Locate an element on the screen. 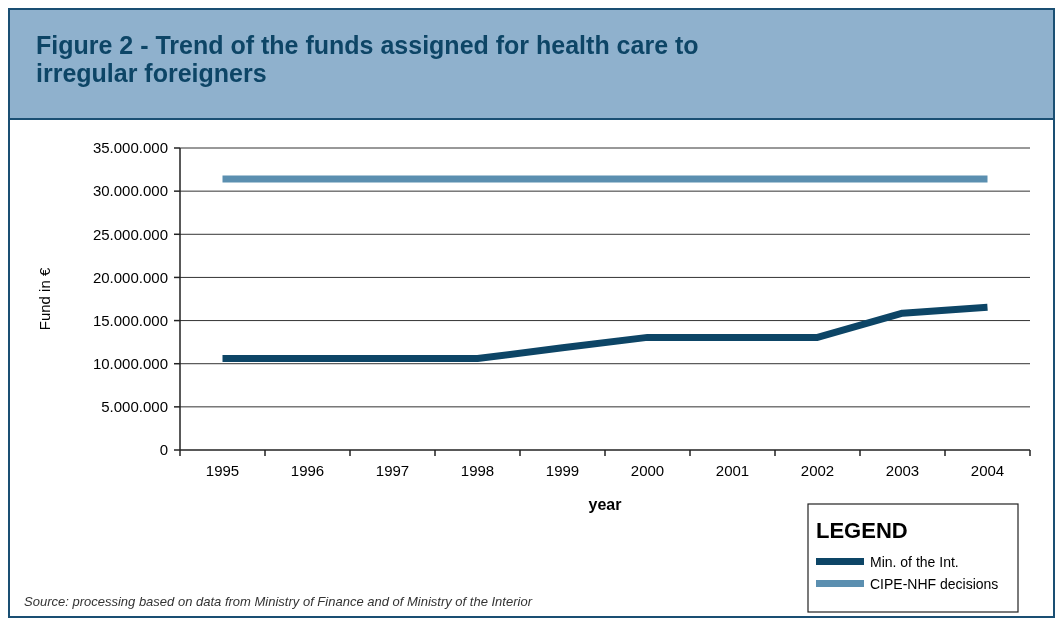 Image resolution: width=1063 pixels, height=626 pixels. source-note: Source: processing based on data from Ministry of Finance and of Ministry of the Interior is located at coordinates (278, 601).